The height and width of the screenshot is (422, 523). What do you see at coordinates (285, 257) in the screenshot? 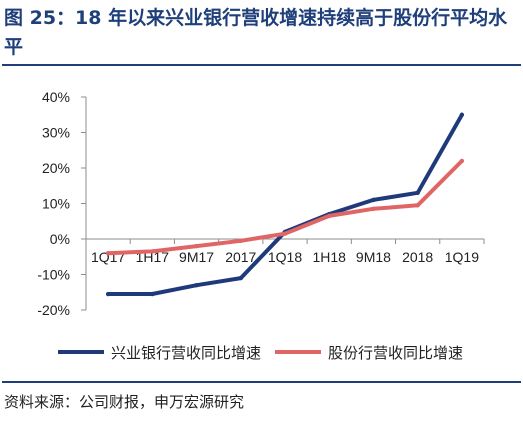
I see `x-tick-label: 1Q18` at bounding box center [285, 257].